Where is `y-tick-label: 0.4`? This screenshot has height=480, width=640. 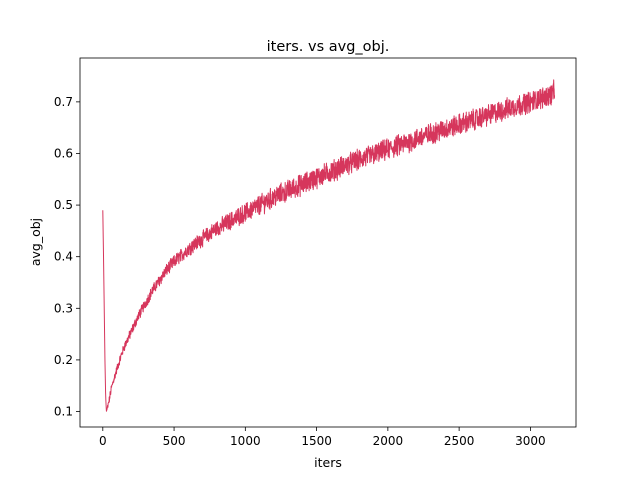
y-tick-label: 0.4 is located at coordinates (63, 257).